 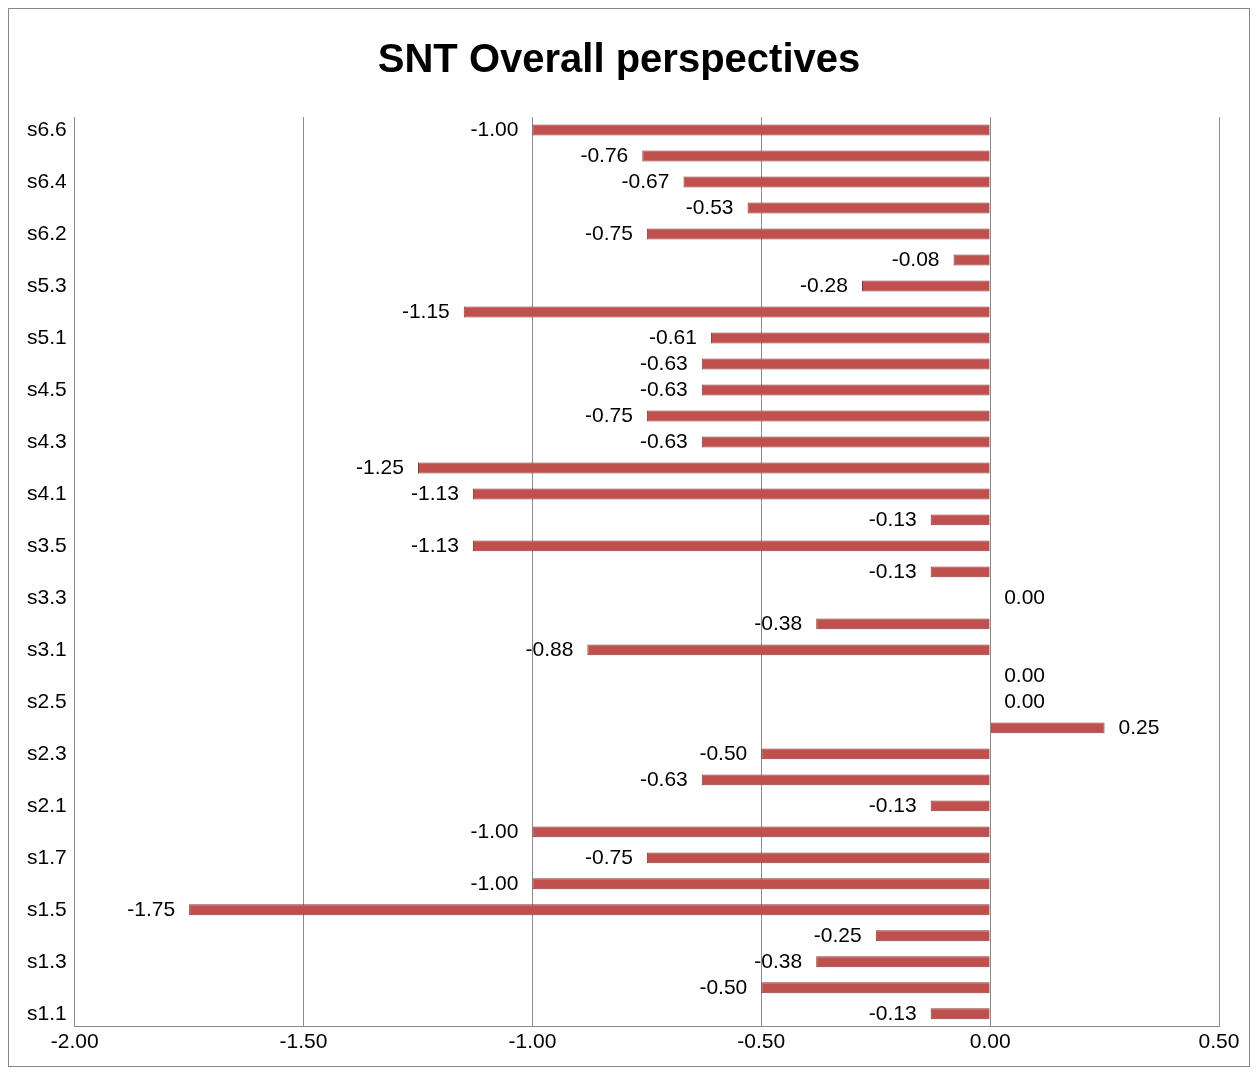 What do you see at coordinates (46, 856) in the screenshot?
I see `y-tick-label: s1.7` at bounding box center [46, 856].